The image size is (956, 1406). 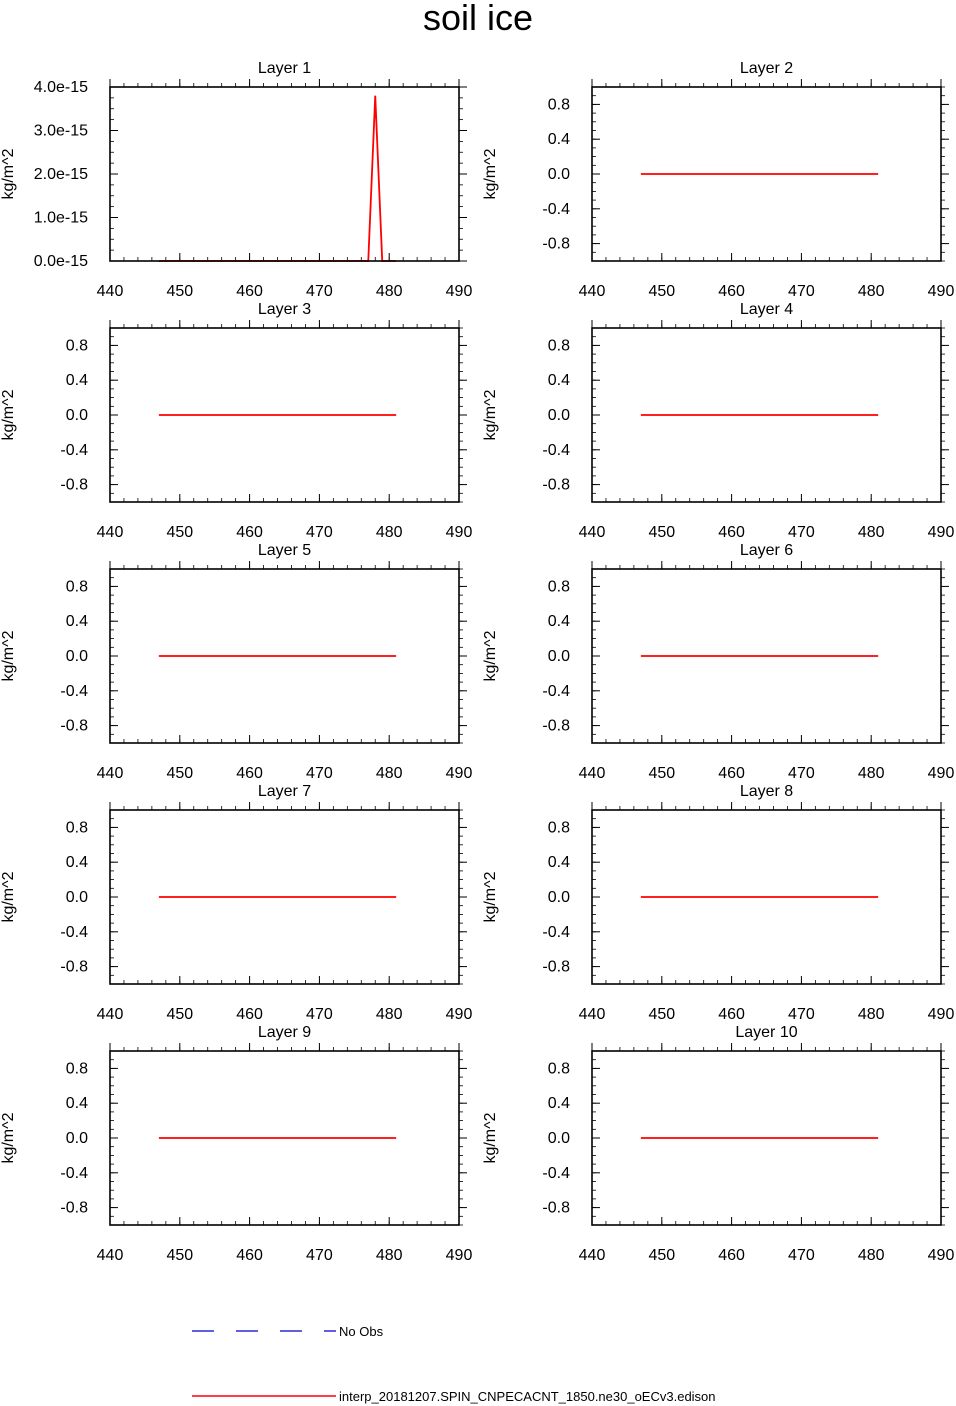 I want to click on panel-title: Layer 4, so click(x=766, y=309).